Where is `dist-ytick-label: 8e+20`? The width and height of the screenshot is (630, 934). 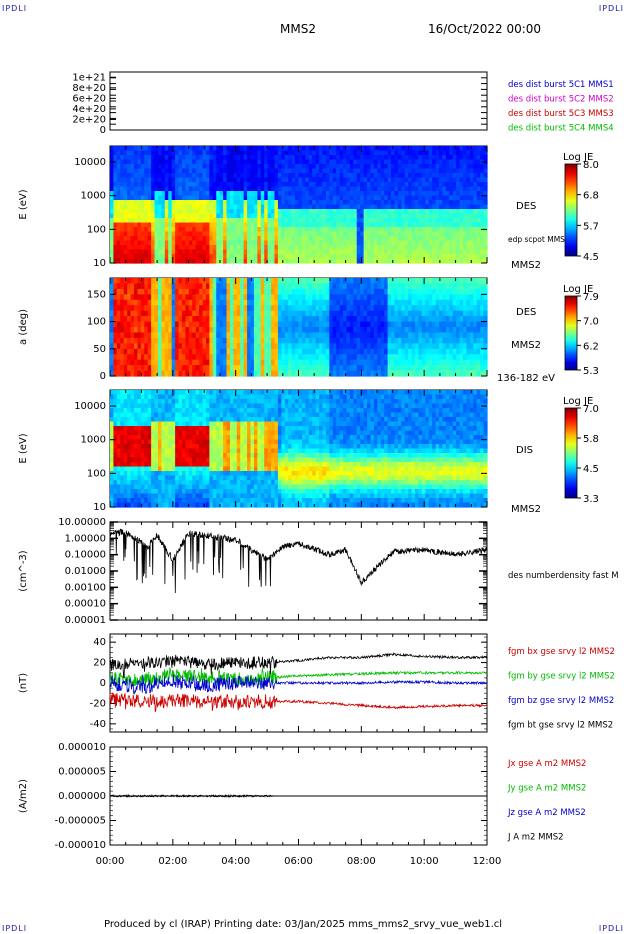
dist-ytick-label: 8e+20 is located at coordinates (89, 88).